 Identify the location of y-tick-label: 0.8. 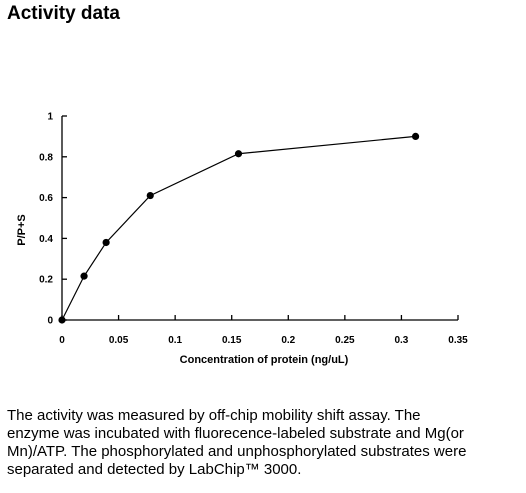
(46, 157).